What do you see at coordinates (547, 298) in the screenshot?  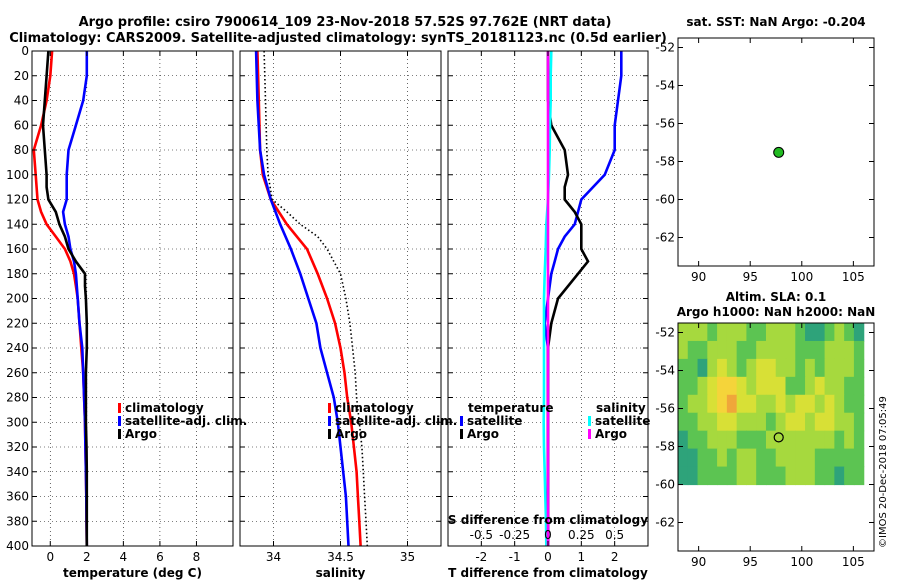 I see `series-line-s_satellite` at bounding box center [547, 298].